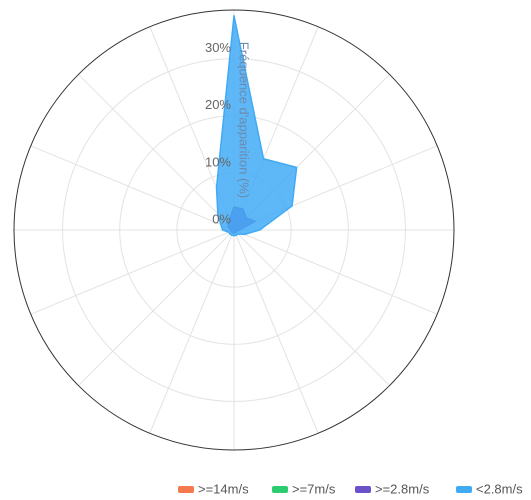  What do you see at coordinates (221, 218) in the screenshot?
I see `r-tick-label: 0%` at bounding box center [221, 218].